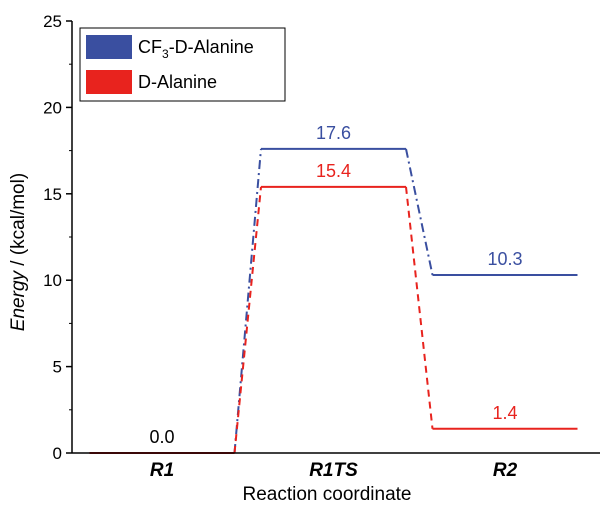 The image size is (609, 506). I want to click on y-tick-label: 20, so click(52, 107).